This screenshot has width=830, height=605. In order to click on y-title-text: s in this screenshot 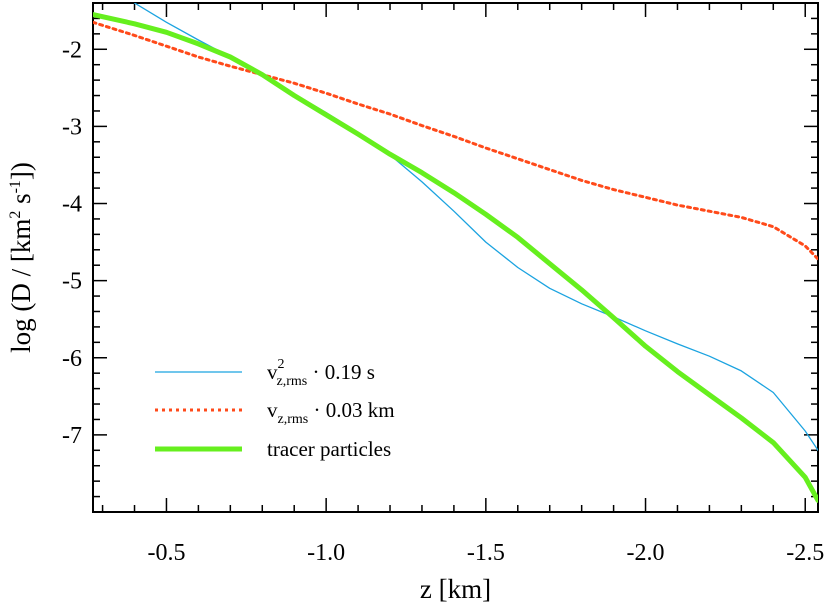, I will do `click(21, 201)`.